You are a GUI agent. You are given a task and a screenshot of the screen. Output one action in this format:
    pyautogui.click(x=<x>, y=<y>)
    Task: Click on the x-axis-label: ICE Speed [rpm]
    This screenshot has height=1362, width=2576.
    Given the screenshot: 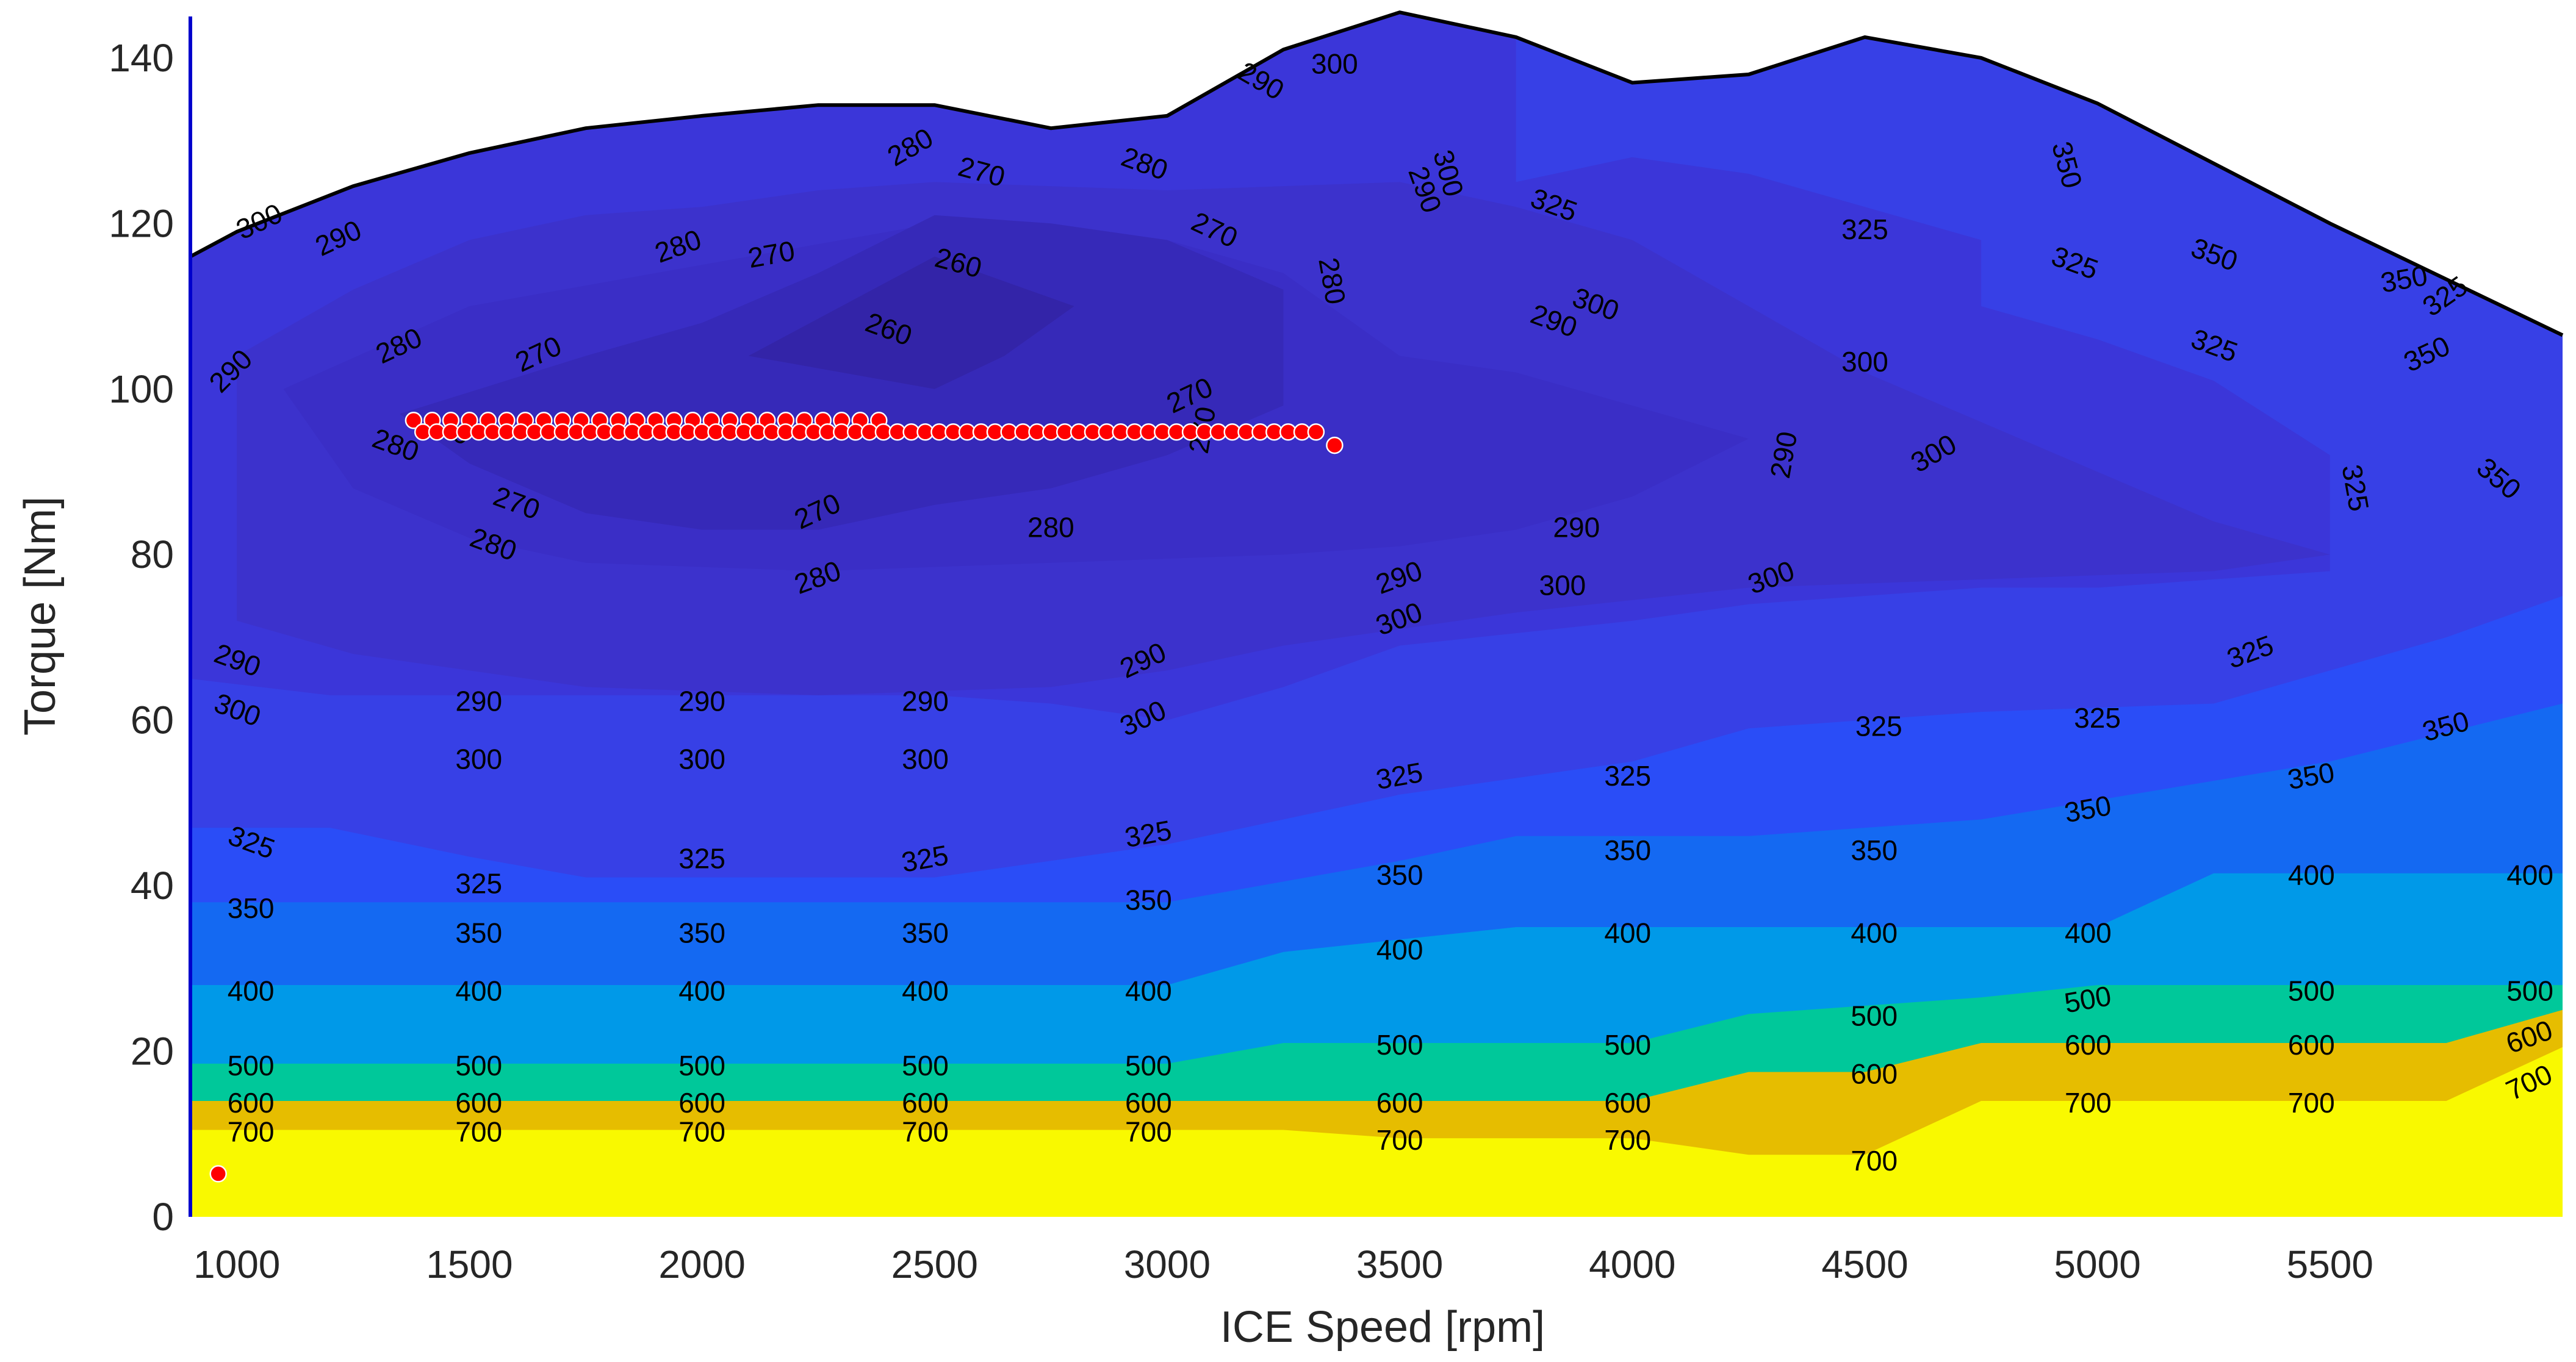 What is the action you would take?
    pyautogui.click(x=1382, y=1327)
    